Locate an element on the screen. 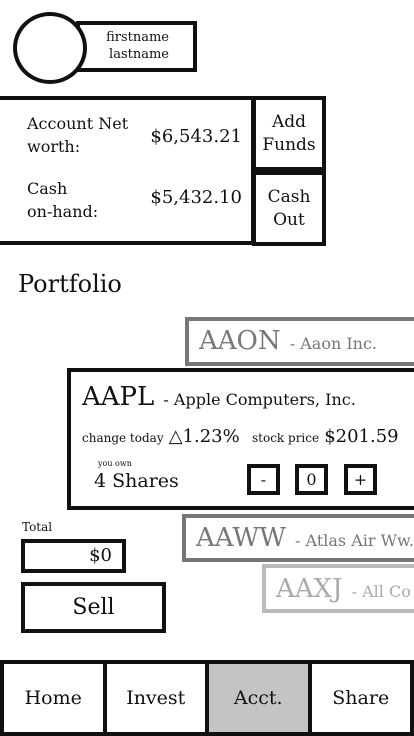  increase-quantity-button: + is located at coordinates (360, 479).